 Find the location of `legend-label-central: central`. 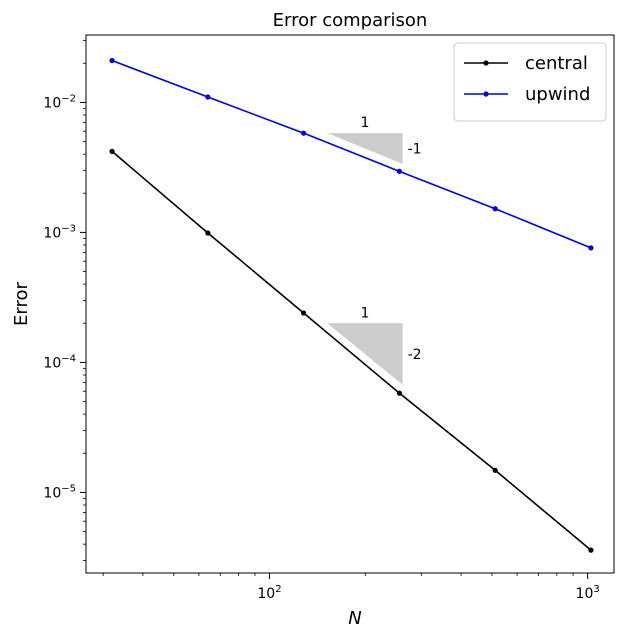

legend-label-central: central is located at coordinates (556, 63).